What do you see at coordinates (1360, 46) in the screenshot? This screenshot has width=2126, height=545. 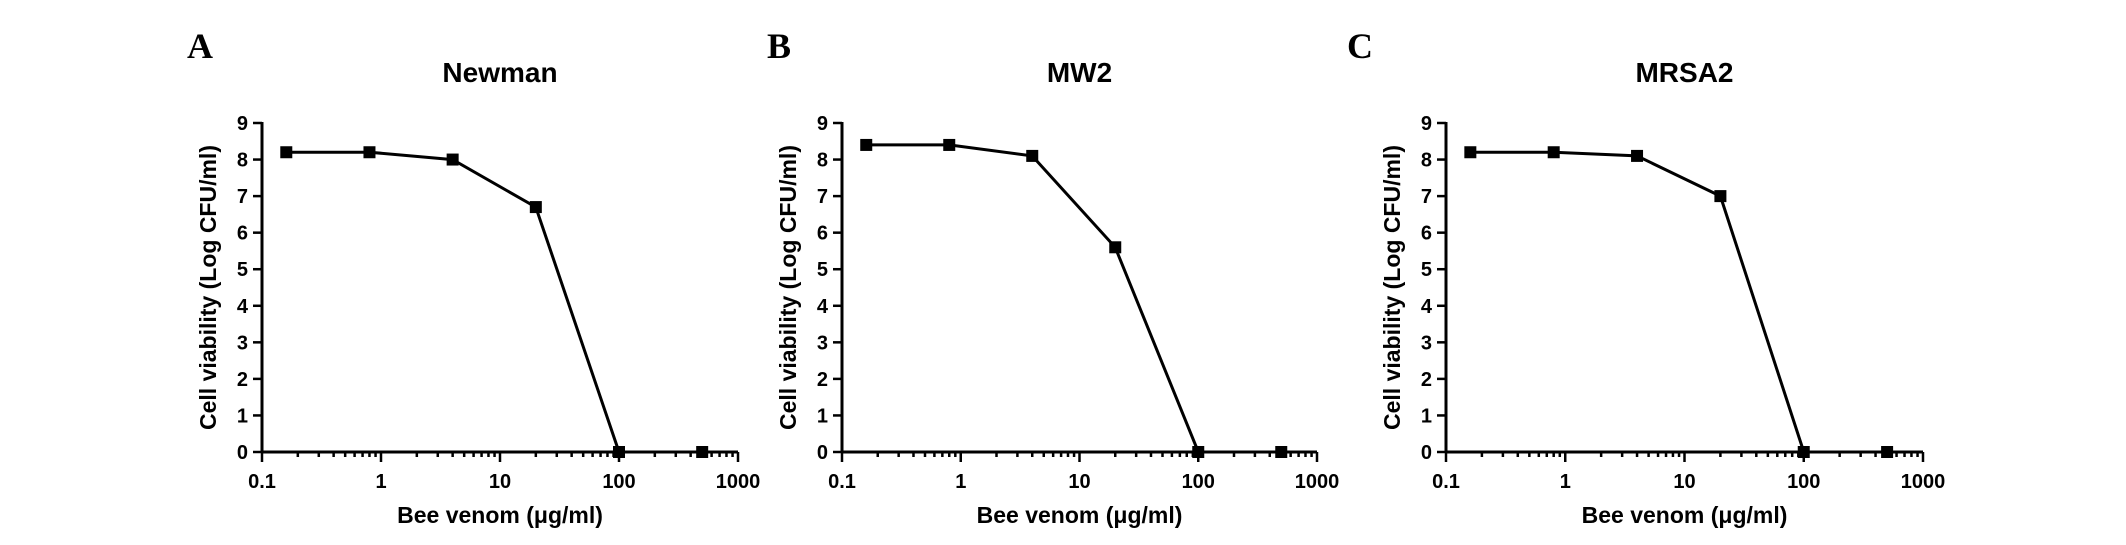 I see `panel-label: C` at bounding box center [1360, 46].